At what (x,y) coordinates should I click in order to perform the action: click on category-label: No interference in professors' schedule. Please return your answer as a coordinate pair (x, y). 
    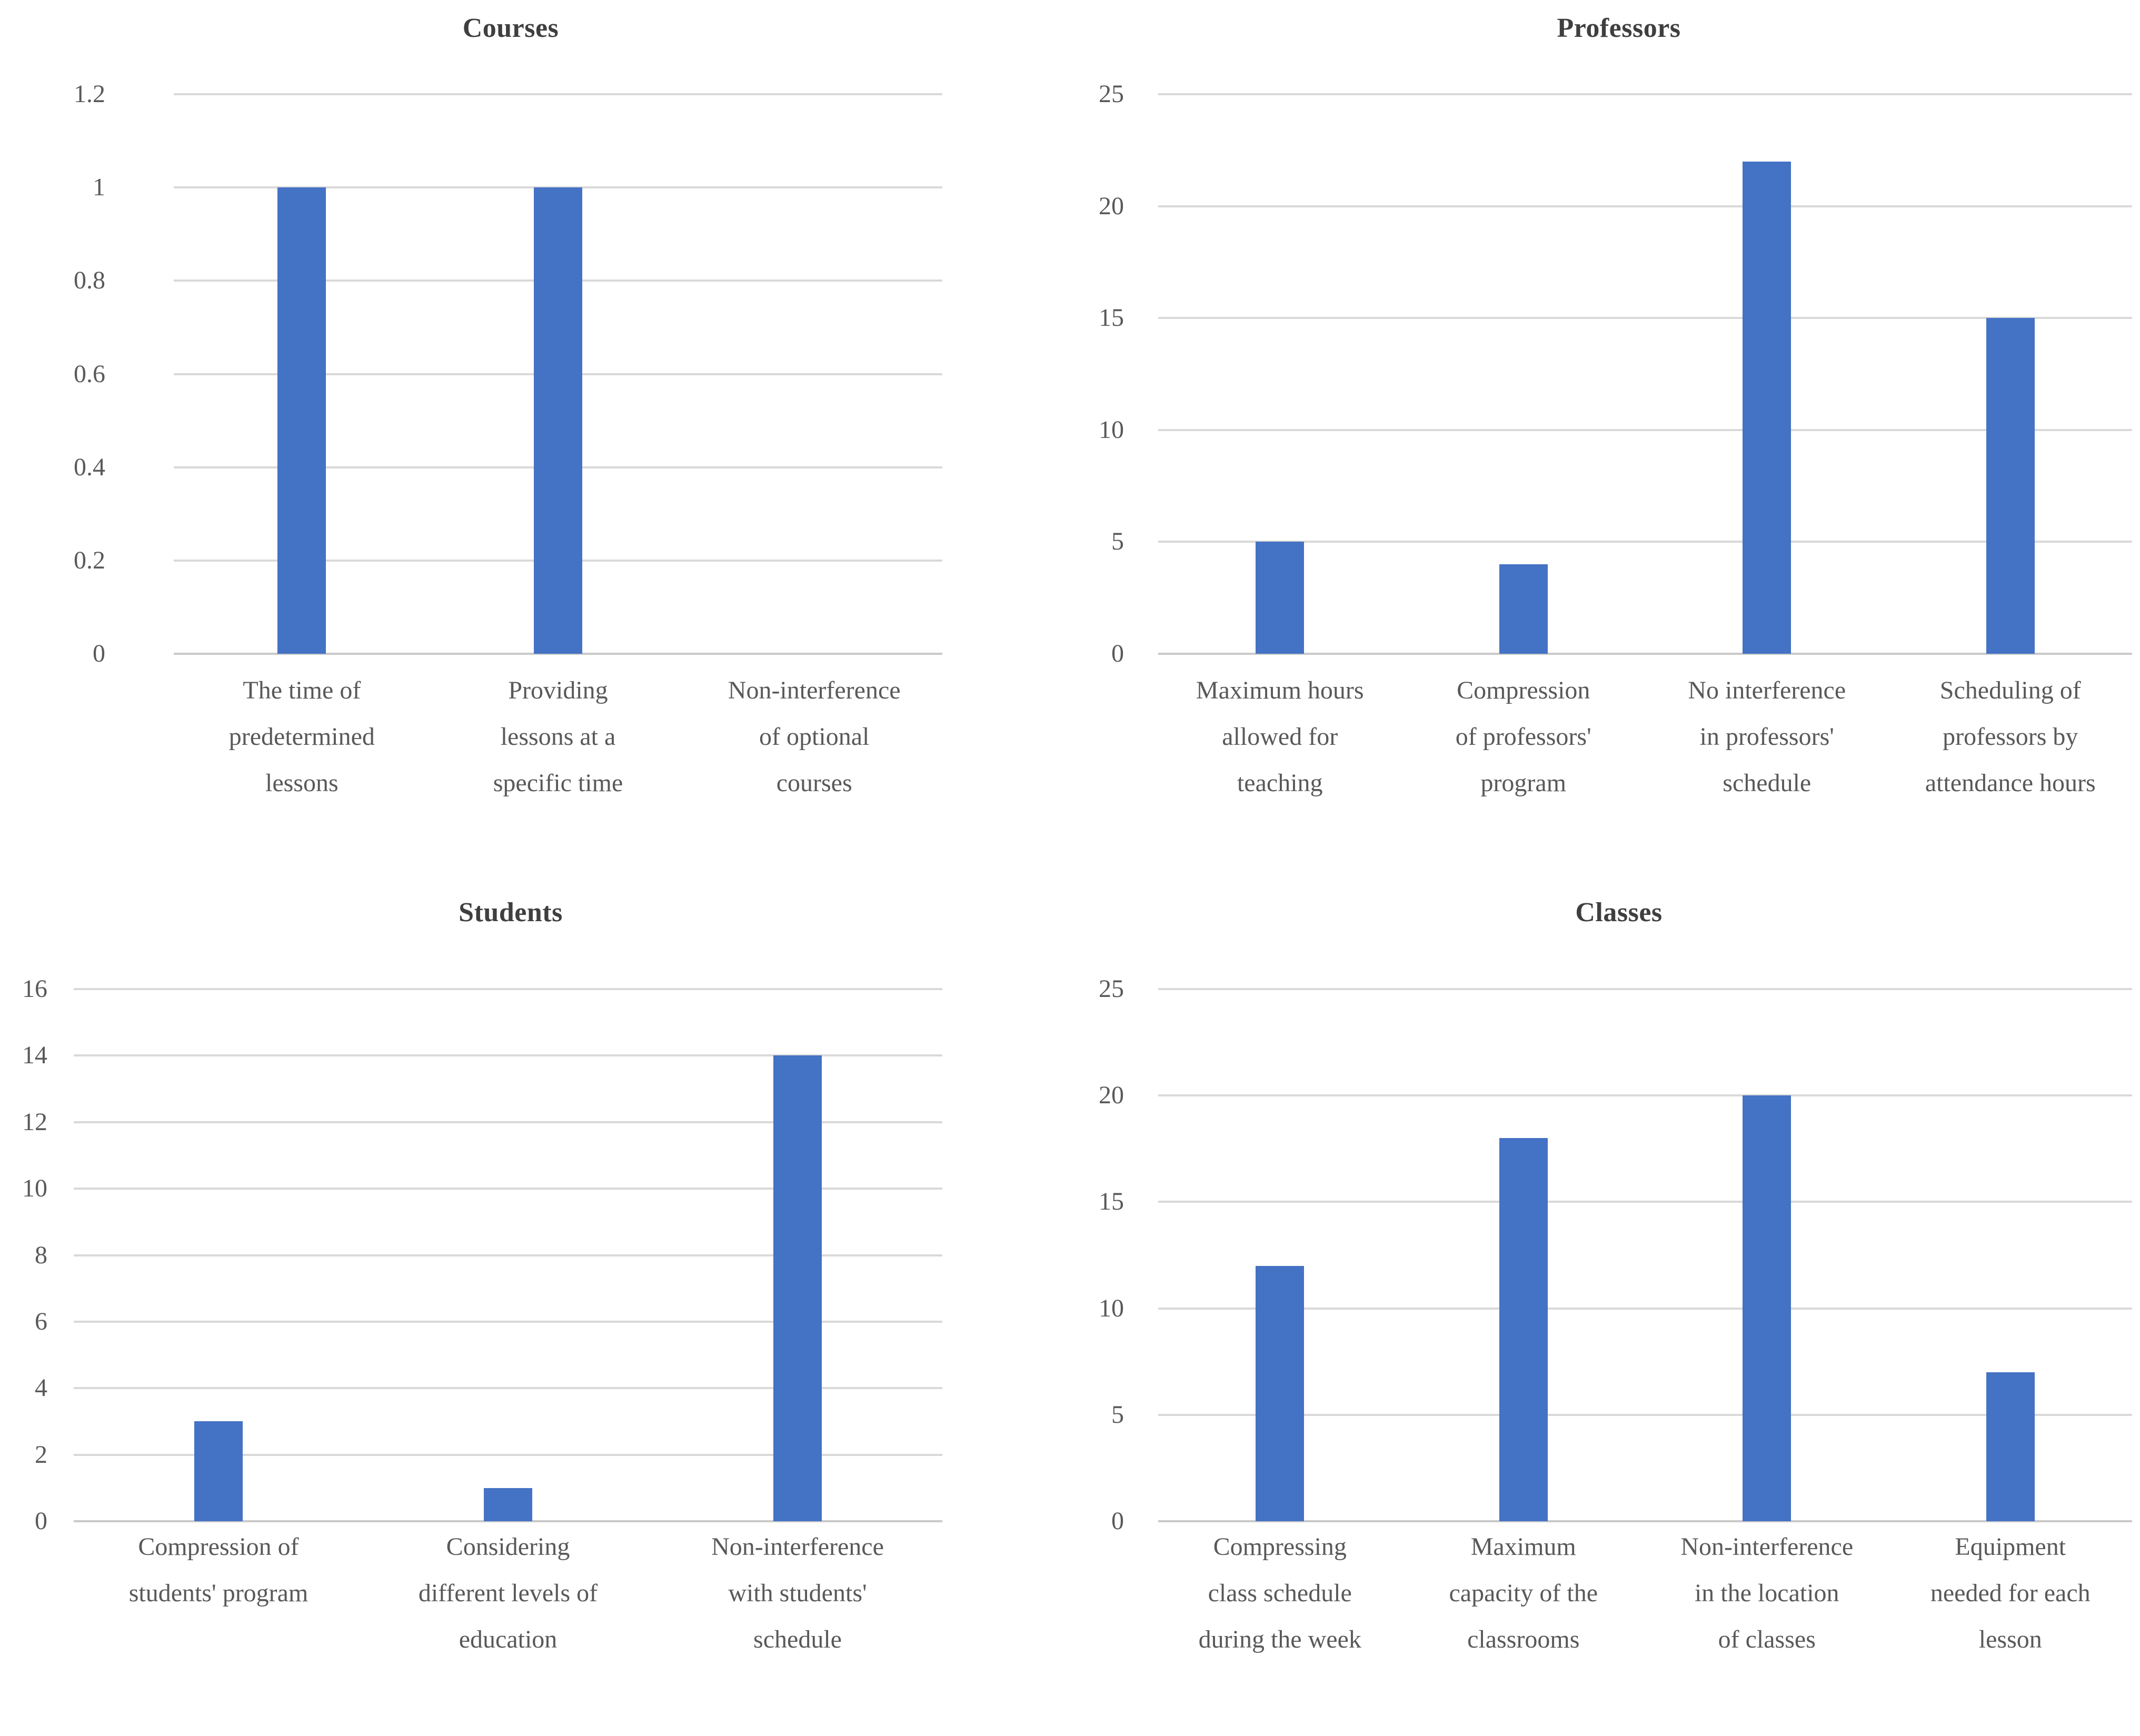
    Looking at the image, I should click on (1767, 736).